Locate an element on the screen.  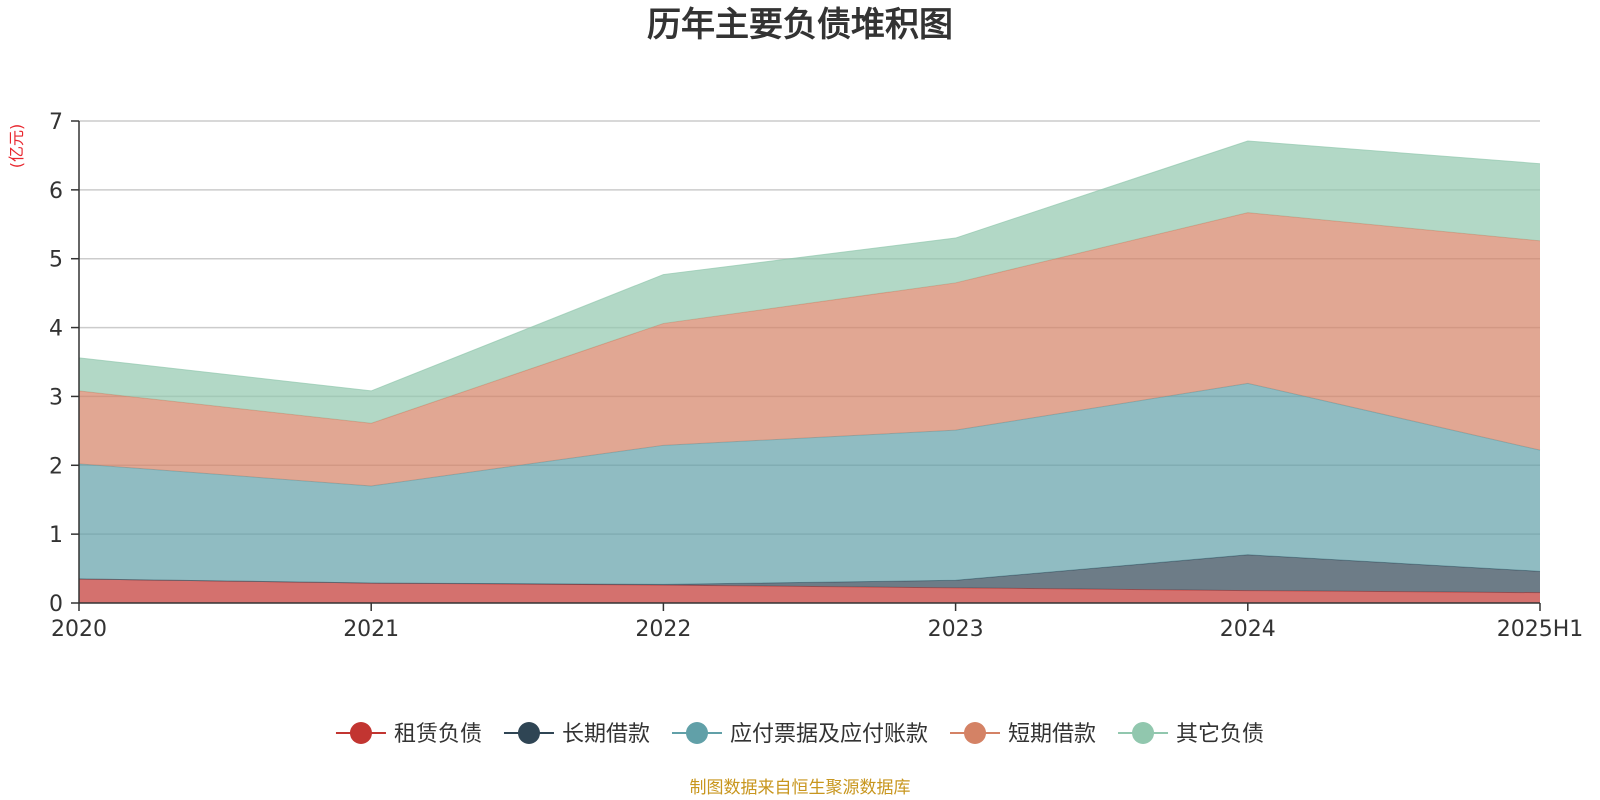
legend-label: 其它负债 is located at coordinates (1220, 734).